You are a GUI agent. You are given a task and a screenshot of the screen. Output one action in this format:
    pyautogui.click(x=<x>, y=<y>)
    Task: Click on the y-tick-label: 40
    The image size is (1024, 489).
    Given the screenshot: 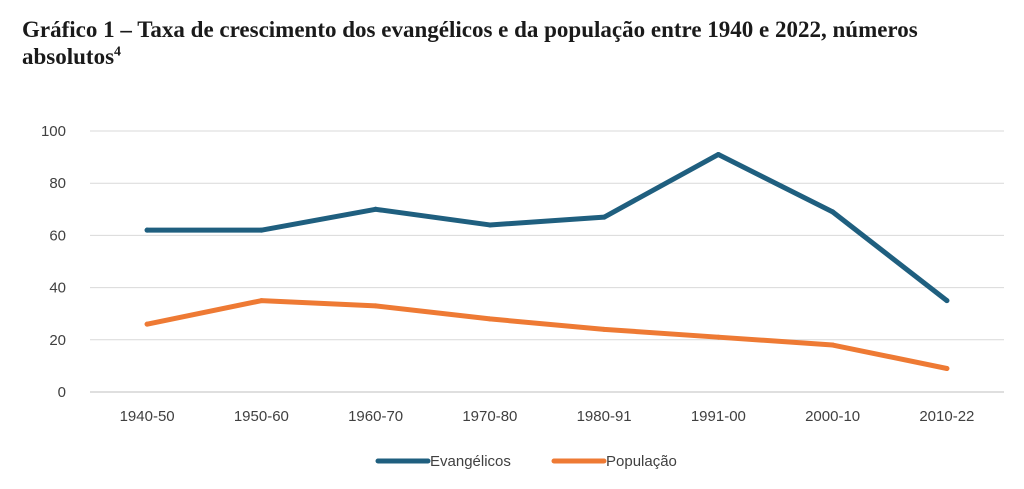 What is the action you would take?
    pyautogui.click(x=57, y=288)
    